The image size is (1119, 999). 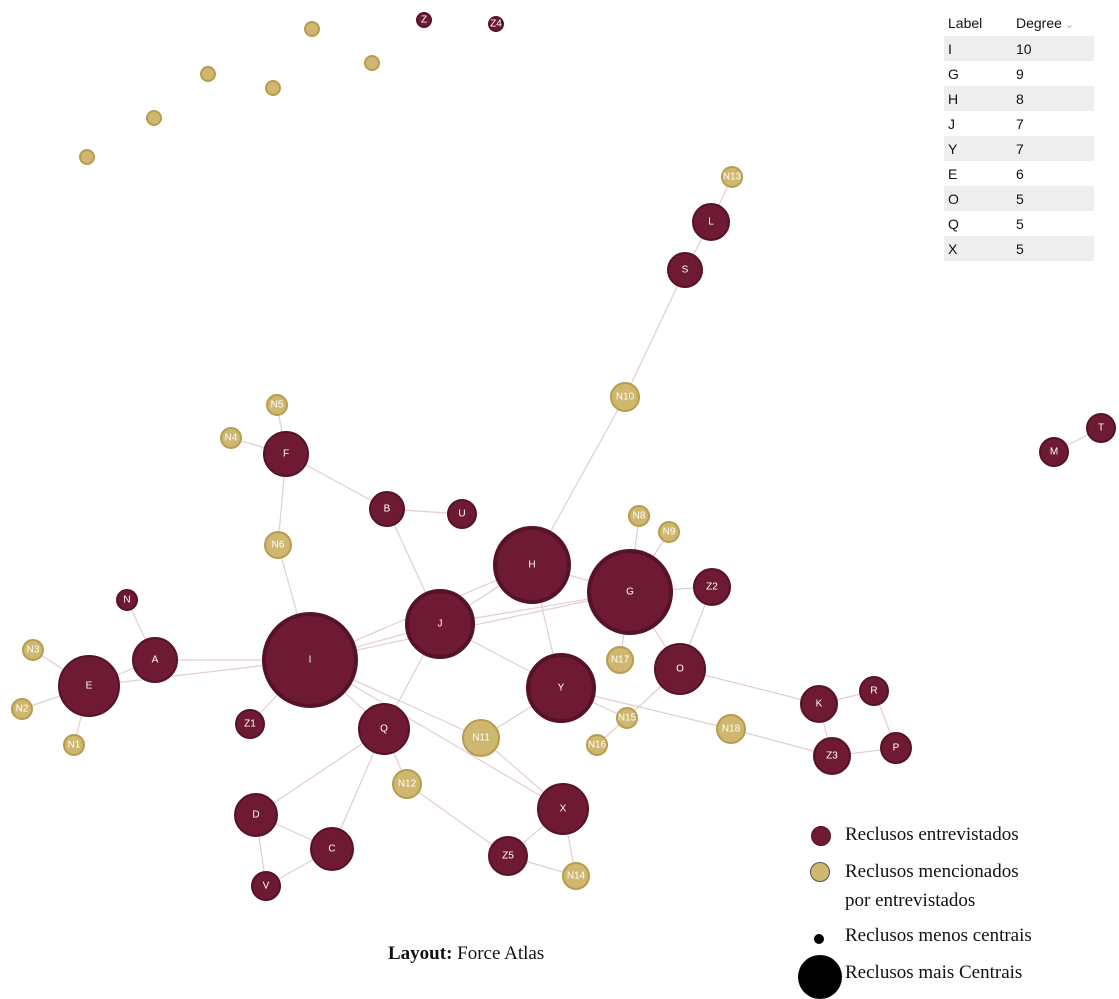 What do you see at coordinates (627, 718) in the screenshot?
I see `node-N15: N15` at bounding box center [627, 718].